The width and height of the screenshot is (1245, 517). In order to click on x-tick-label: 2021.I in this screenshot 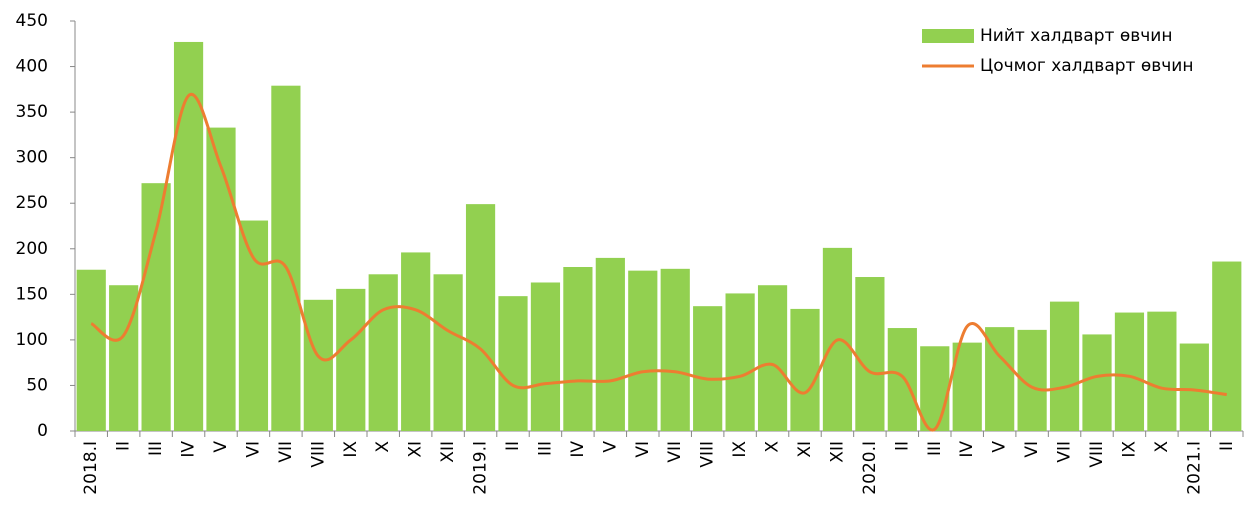, I will do `click(1194, 468)`.